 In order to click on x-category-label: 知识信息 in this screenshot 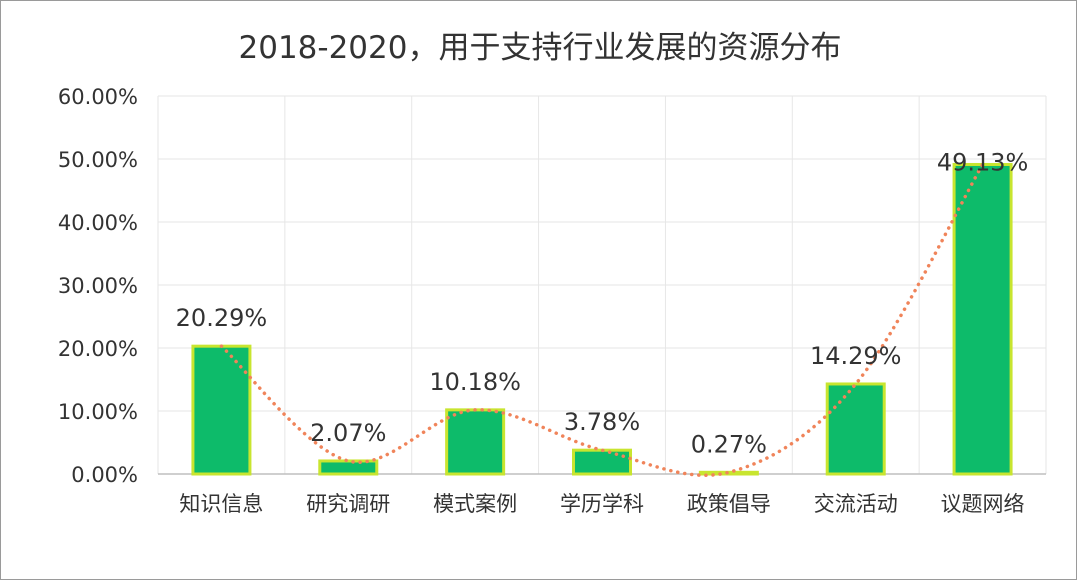, I will do `click(221, 504)`.